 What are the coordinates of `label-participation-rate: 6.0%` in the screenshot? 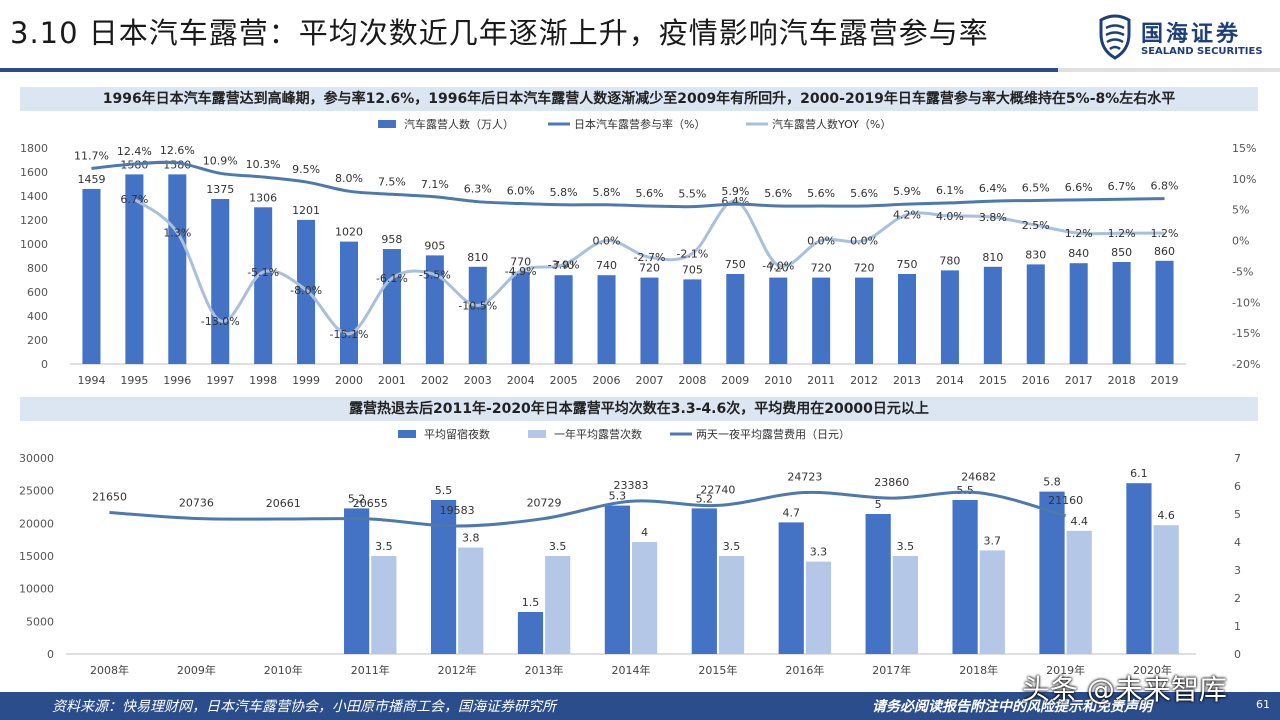 It's located at (521, 191).